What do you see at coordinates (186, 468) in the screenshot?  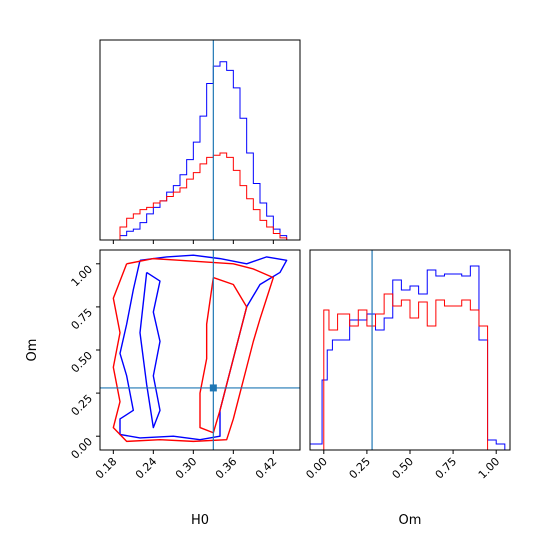 I see `contour-xtick-label-2: 0.30` at bounding box center [186, 468].